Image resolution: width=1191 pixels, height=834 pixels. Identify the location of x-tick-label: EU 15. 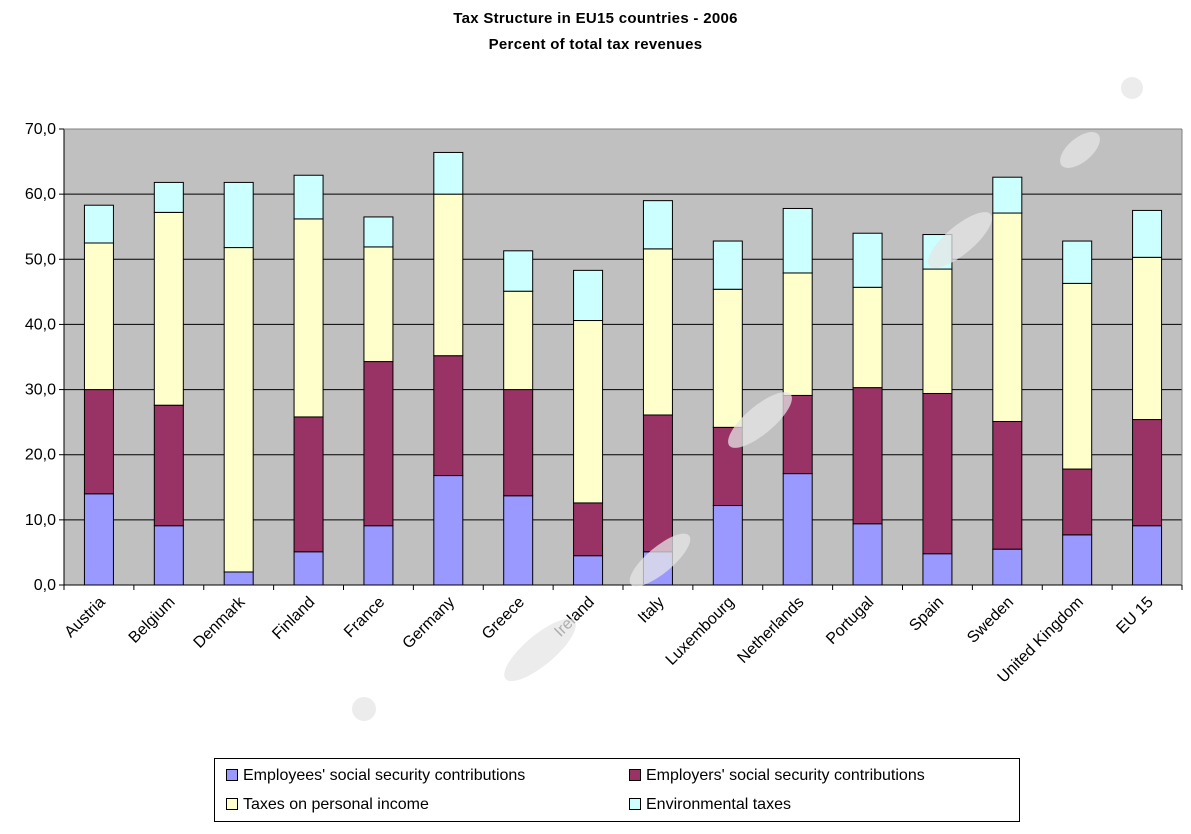
(1135, 616).